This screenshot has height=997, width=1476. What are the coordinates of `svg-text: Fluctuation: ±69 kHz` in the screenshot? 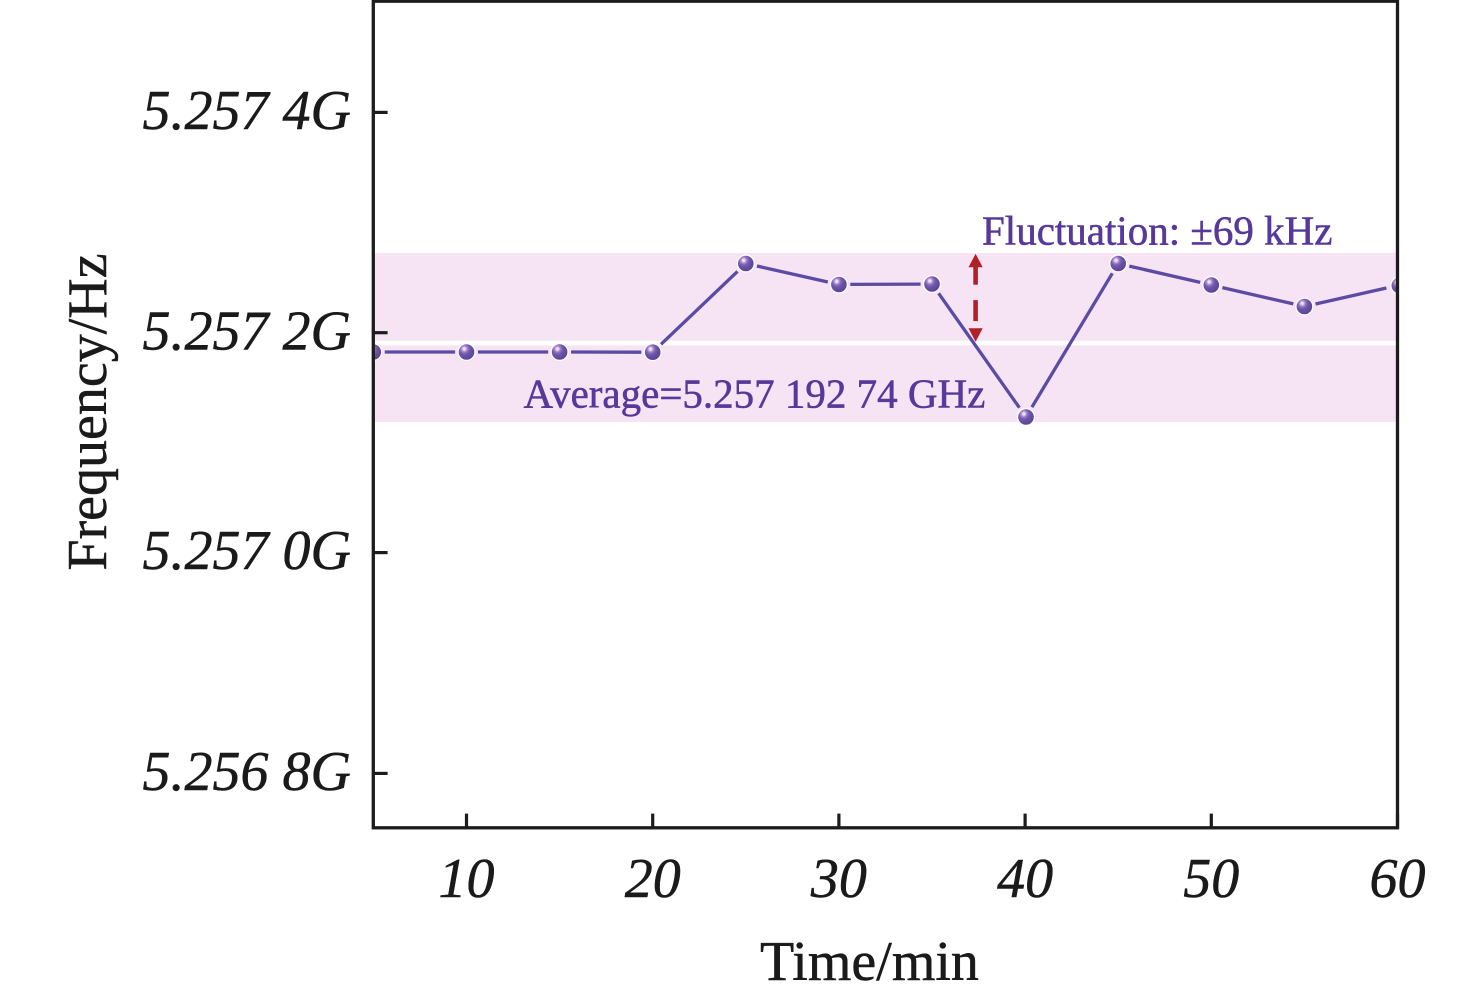 It's located at (1157, 231).